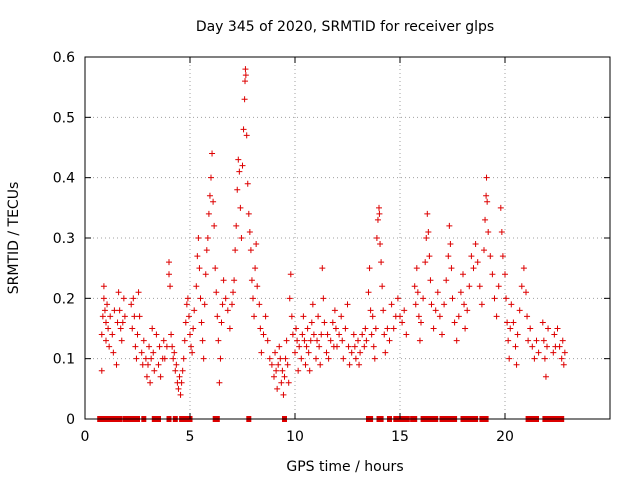 This screenshot has width=640, height=480. Describe the element at coordinates (190, 437) in the screenshot. I see `x-tick-label: 5` at that location.